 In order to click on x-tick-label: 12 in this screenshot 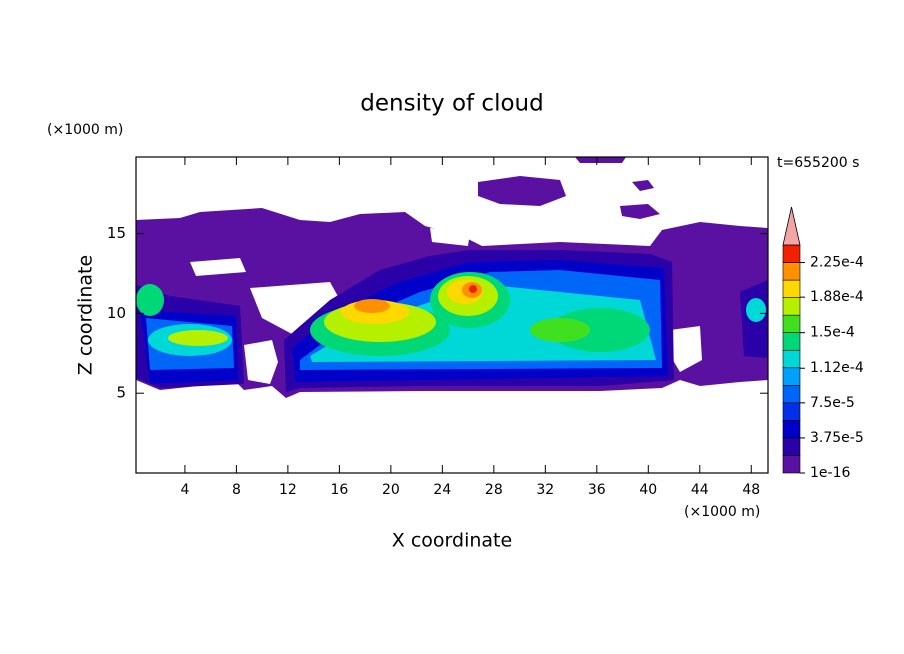, I will do `click(288, 490)`.